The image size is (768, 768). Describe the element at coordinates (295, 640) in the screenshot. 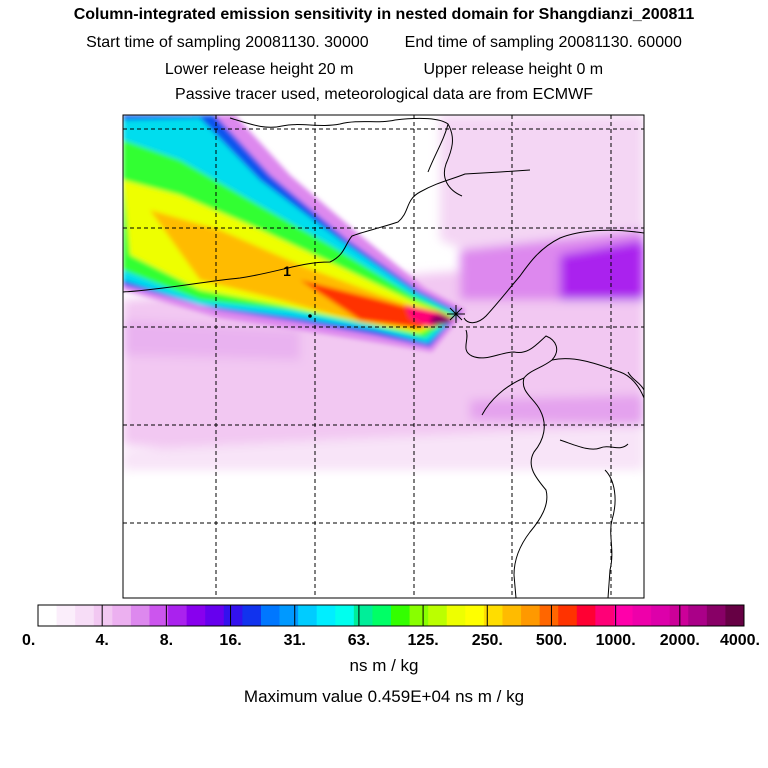

I see `colorbar-tick-label: 31.` at that location.